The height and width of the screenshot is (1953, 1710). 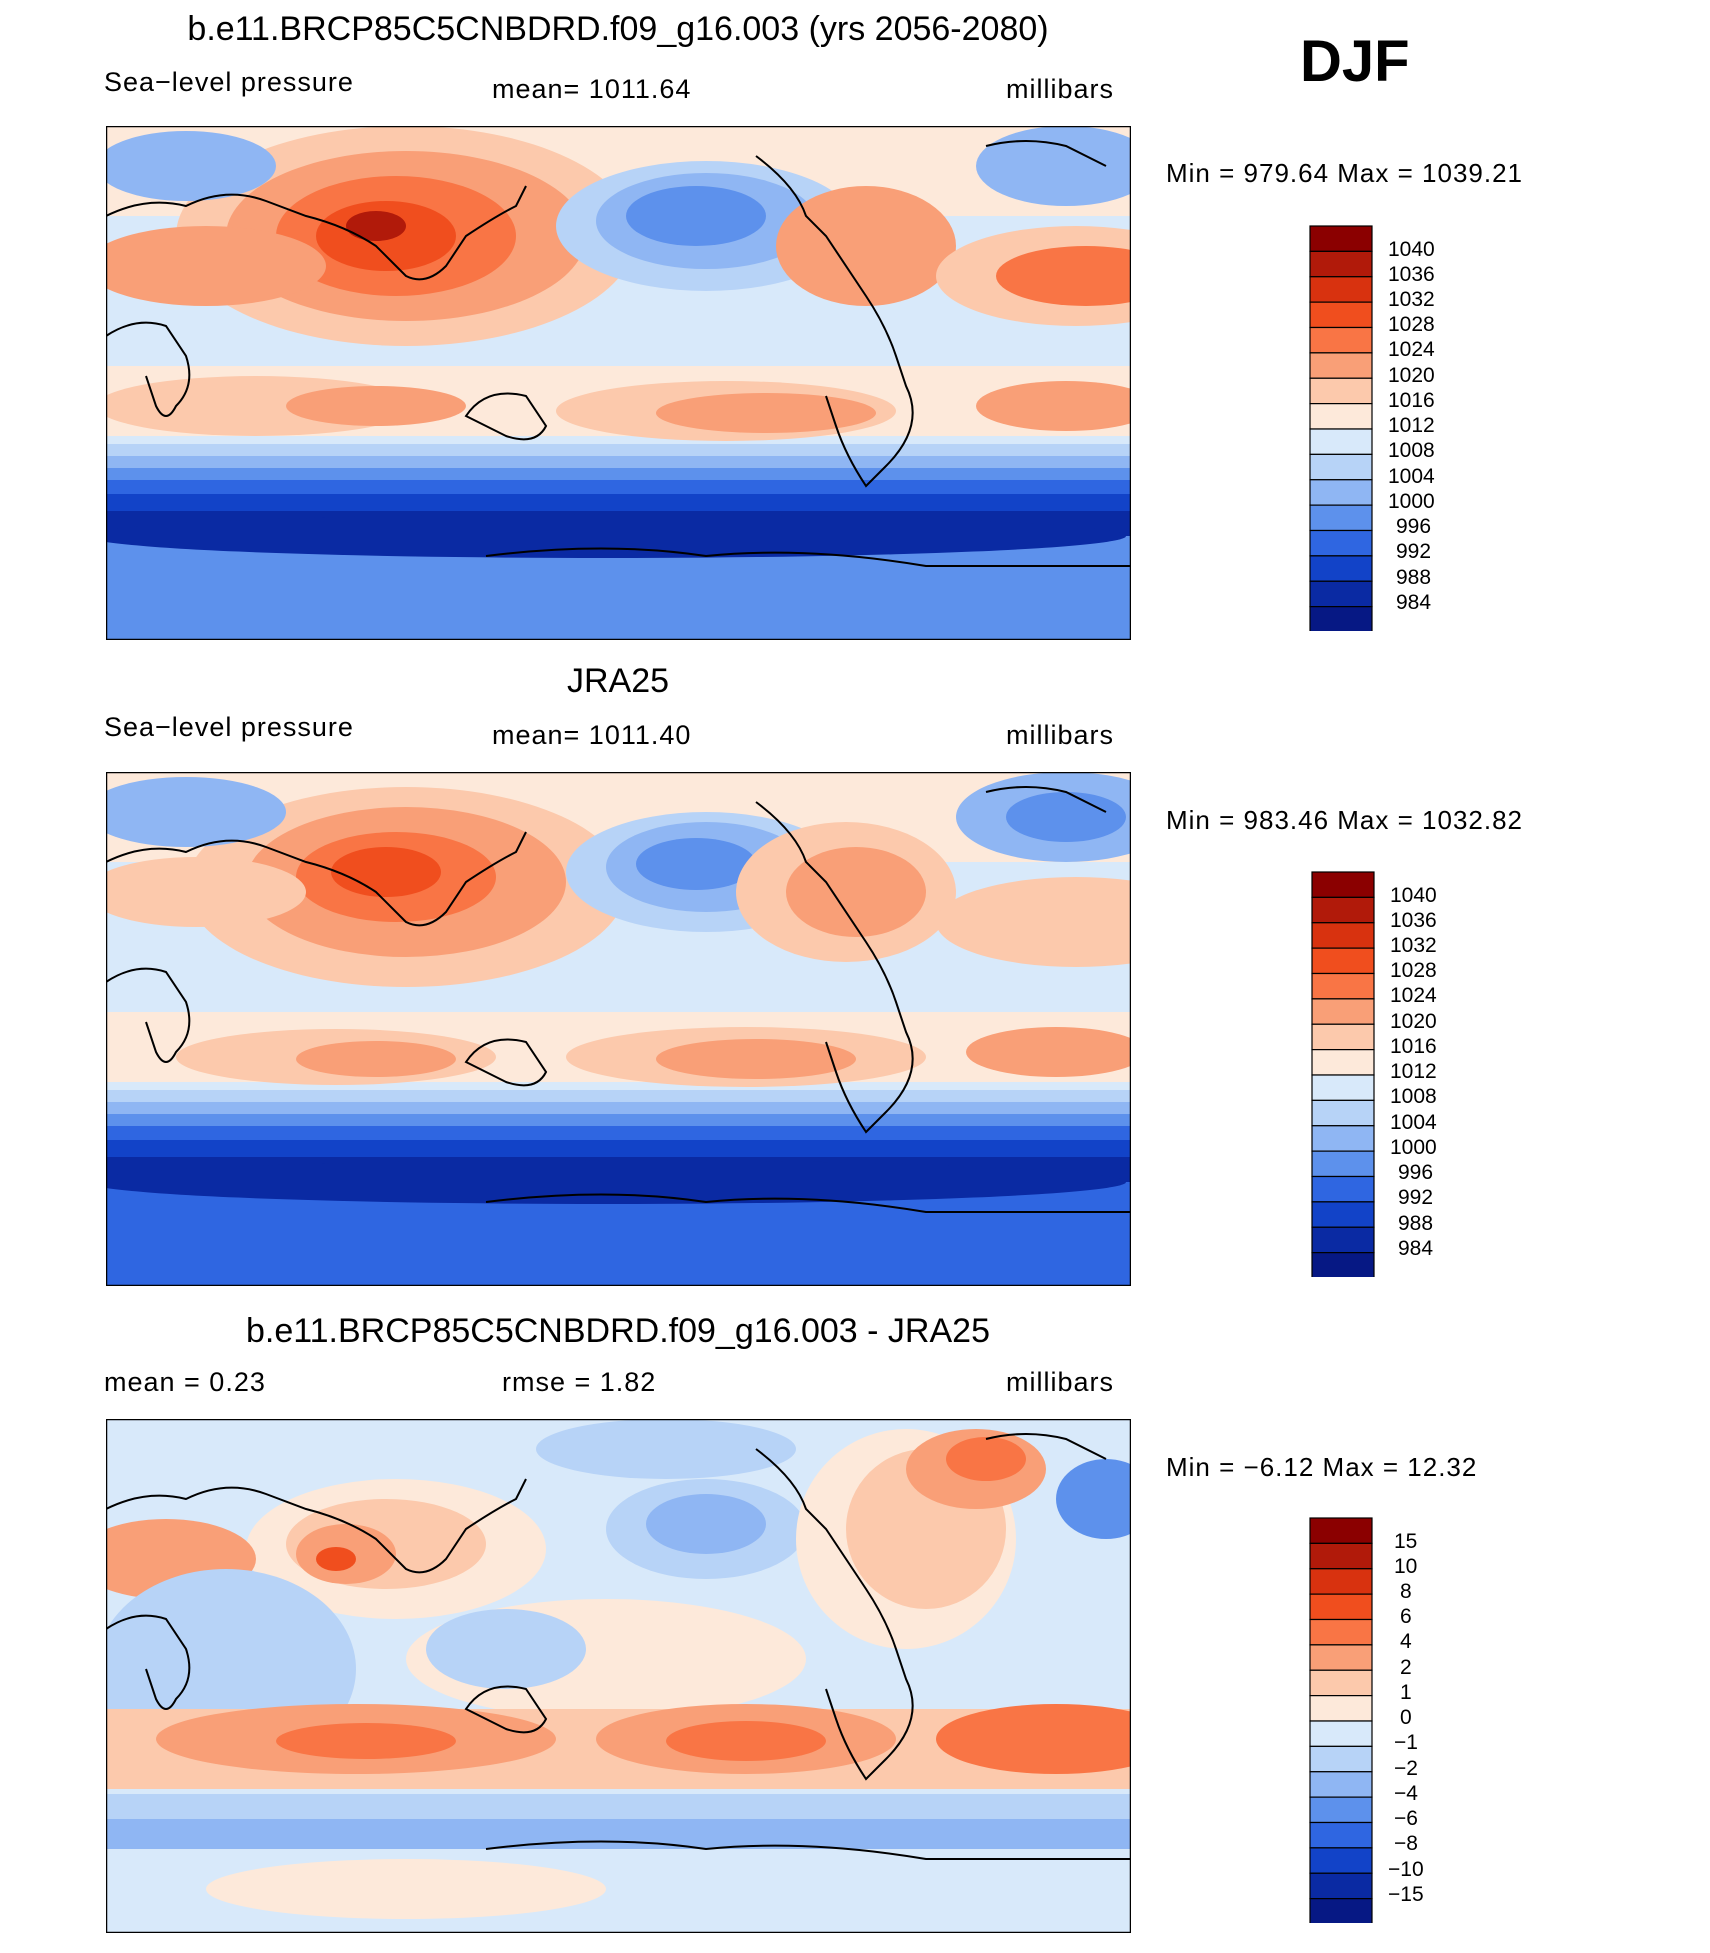 What do you see at coordinates (1411, 249) in the screenshot?
I see `panel-1-cbar-label: 1040` at bounding box center [1411, 249].